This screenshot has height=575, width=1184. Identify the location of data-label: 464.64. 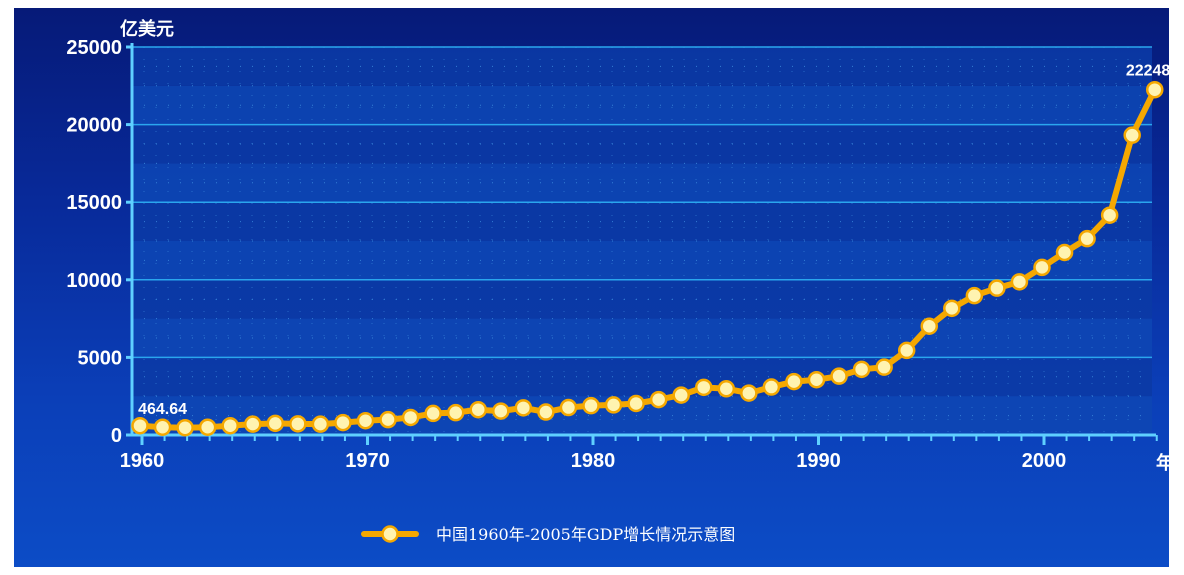
(162, 409).